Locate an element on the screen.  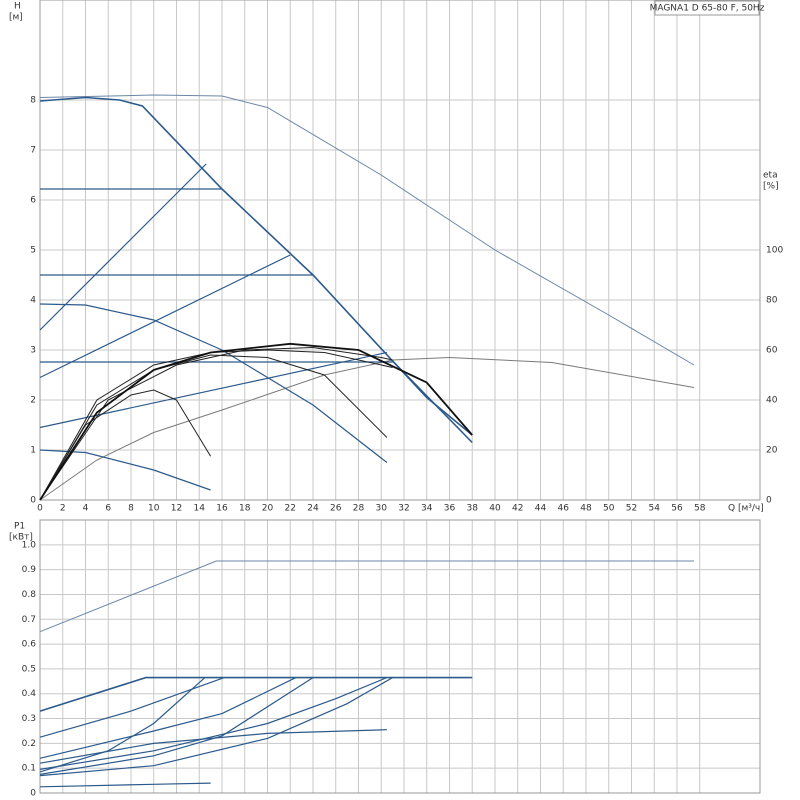
y-tick-label: 0.6 is located at coordinates (29, 645).